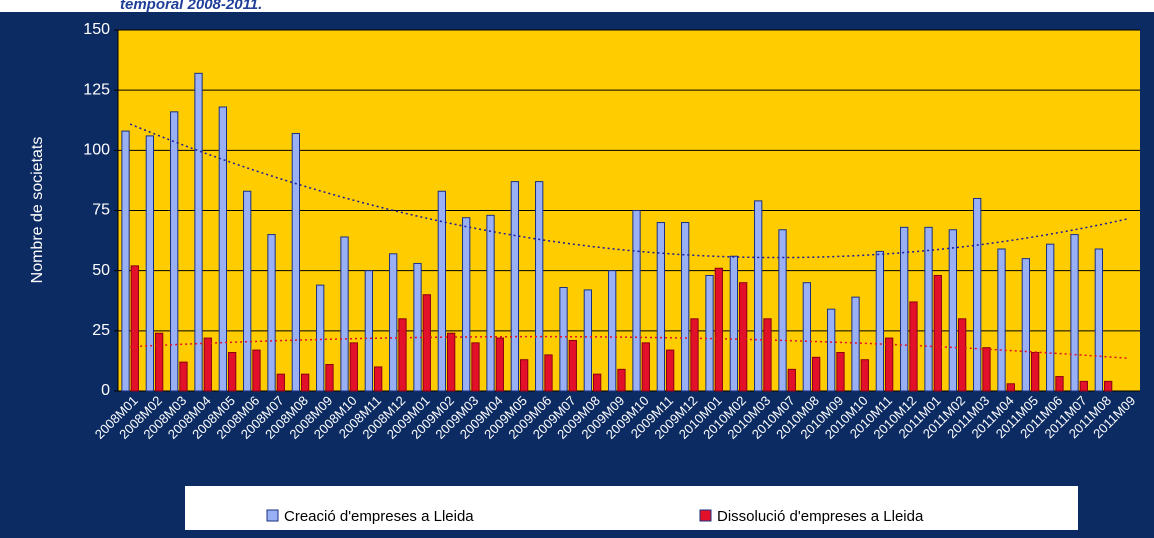  Describe the element at coordinates (105, 390) in the screenshot. I see `y-tick-label: 0` at that location.